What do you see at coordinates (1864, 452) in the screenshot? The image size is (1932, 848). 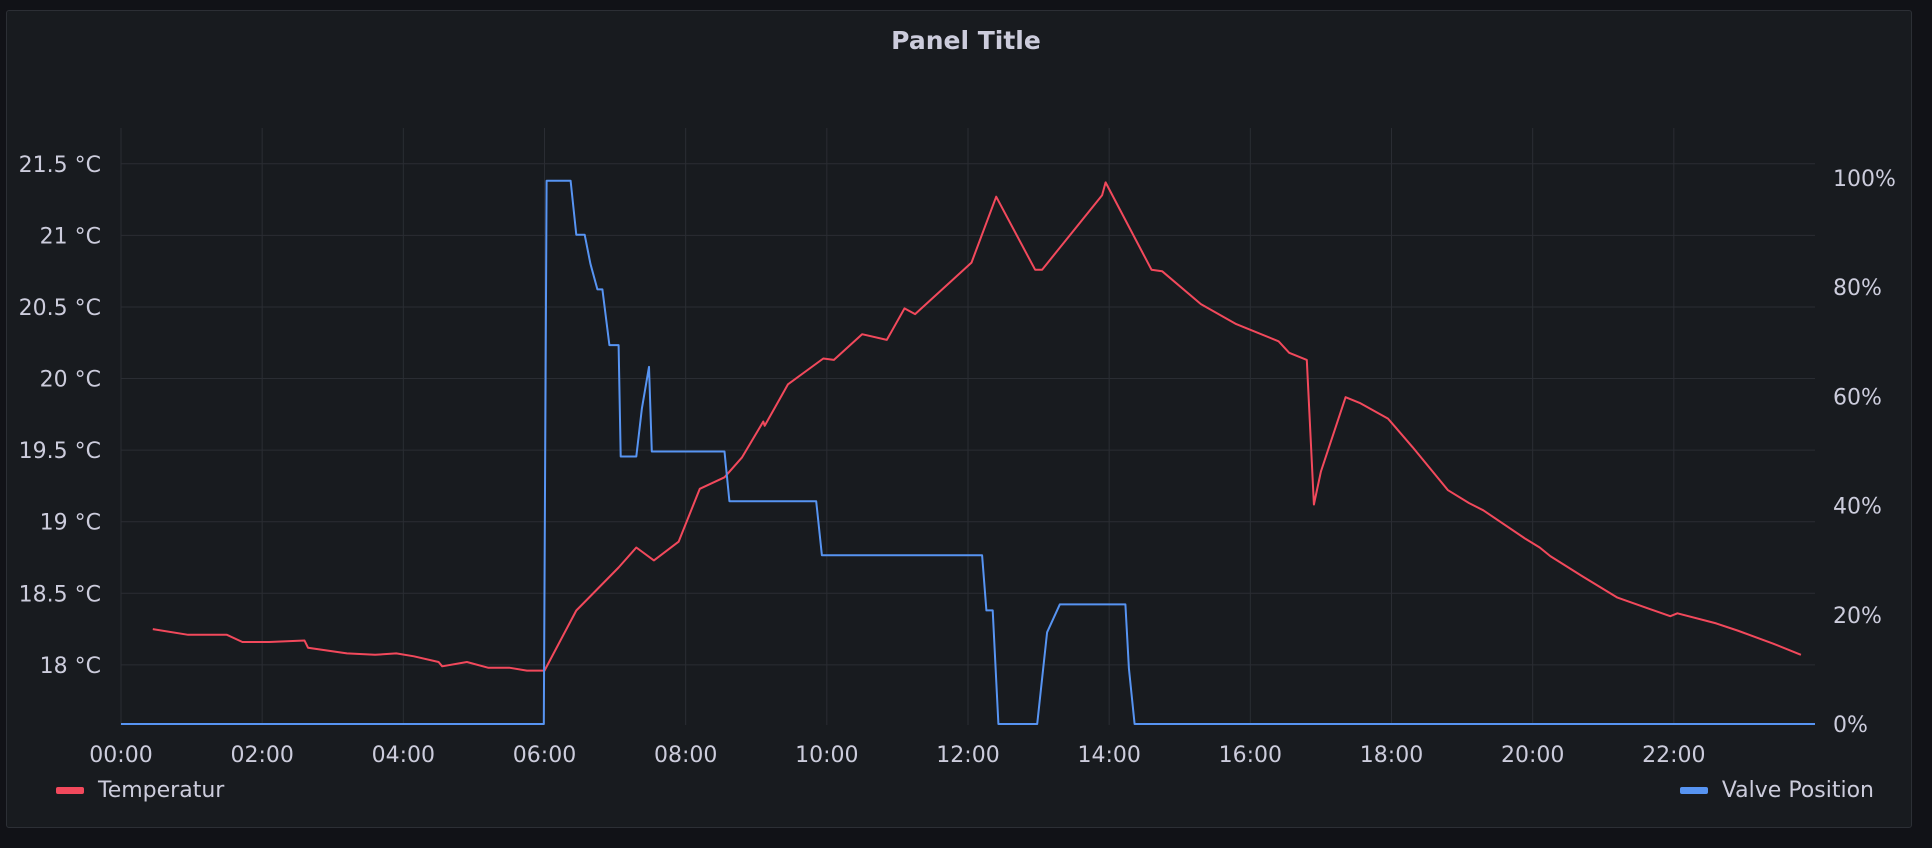 I see `y-axis-right: 0% 20% 40% 60% 80% 100%` at bounding box center [1864, 452].